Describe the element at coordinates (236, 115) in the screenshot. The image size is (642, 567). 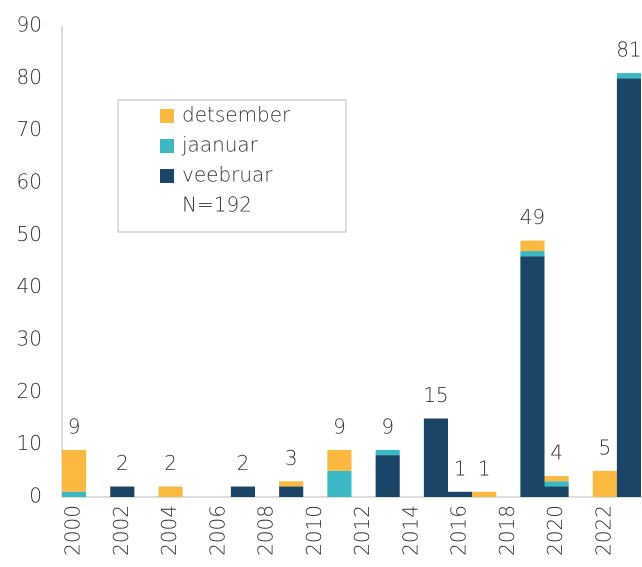
I see `legend-label: detsember` at that location.